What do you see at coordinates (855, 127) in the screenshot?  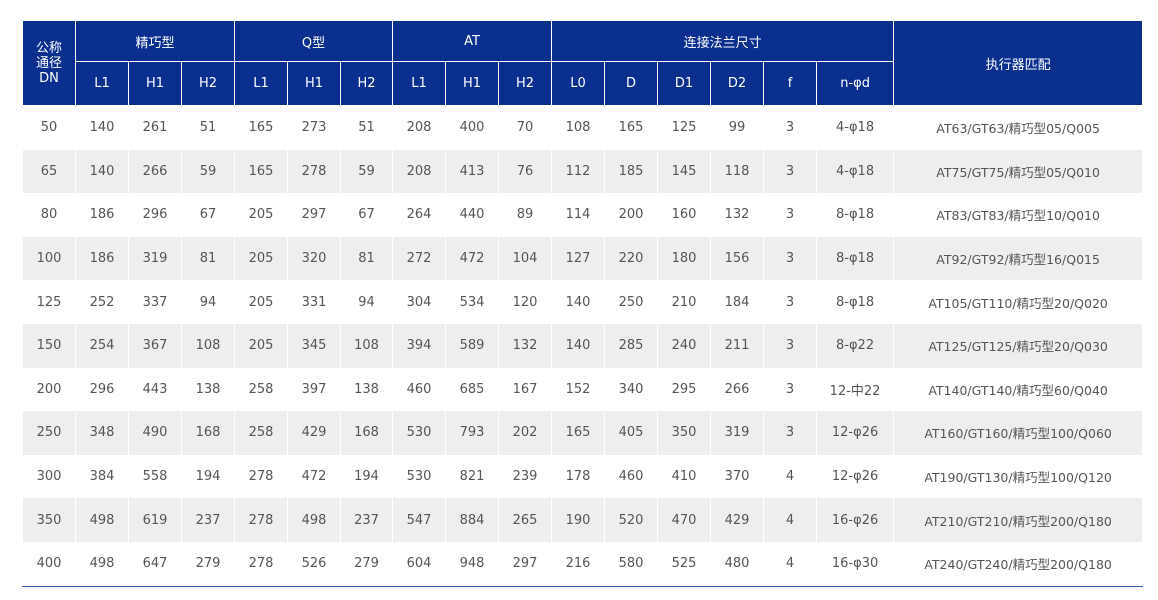 I see `table-cell: 4-φ18` at bounding box center [855, 127].